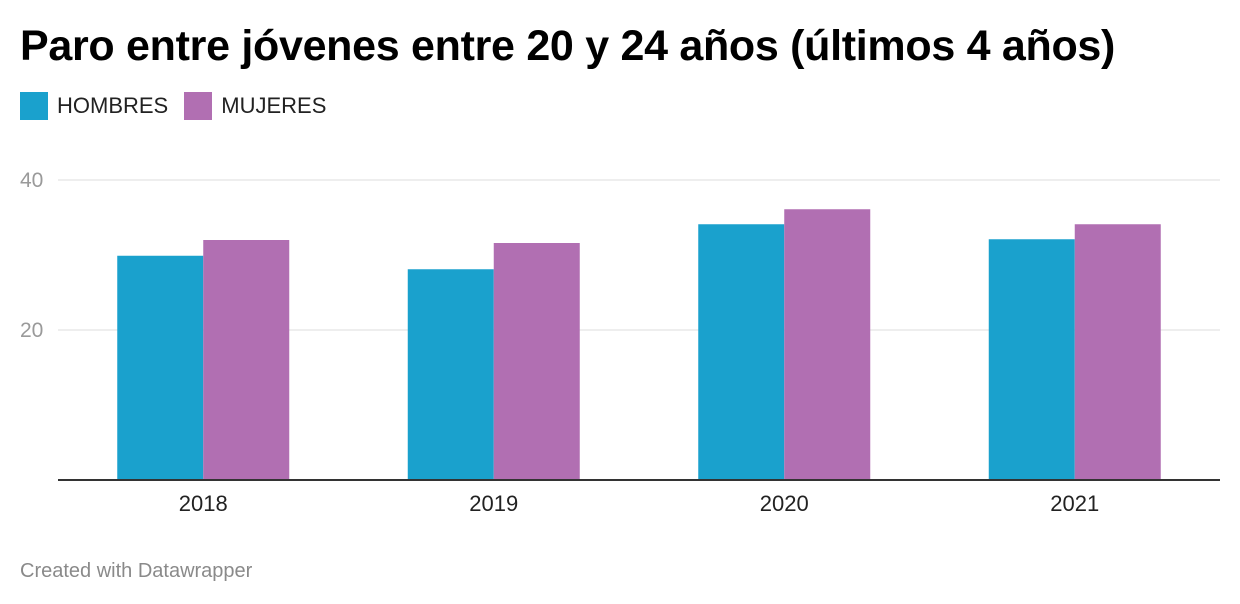 The image size is (1240, 604). What do you see at coordinates (113, 105) in the screenshot?
I see `legend-label-hombres: HOMBRES` at bounding box center [113, 105].